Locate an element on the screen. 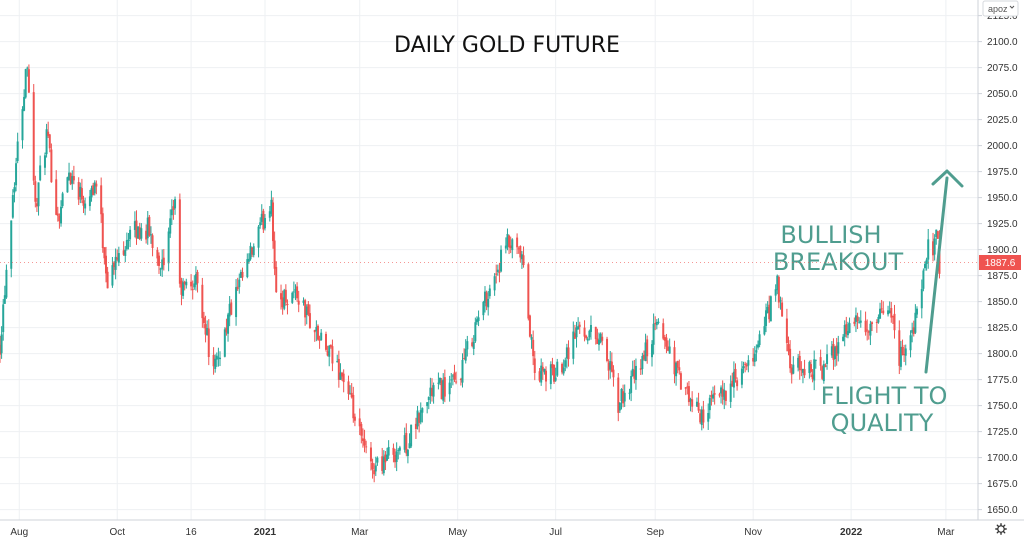  y-tick-label: 1650.0 is located at coordinates (1002, 510).